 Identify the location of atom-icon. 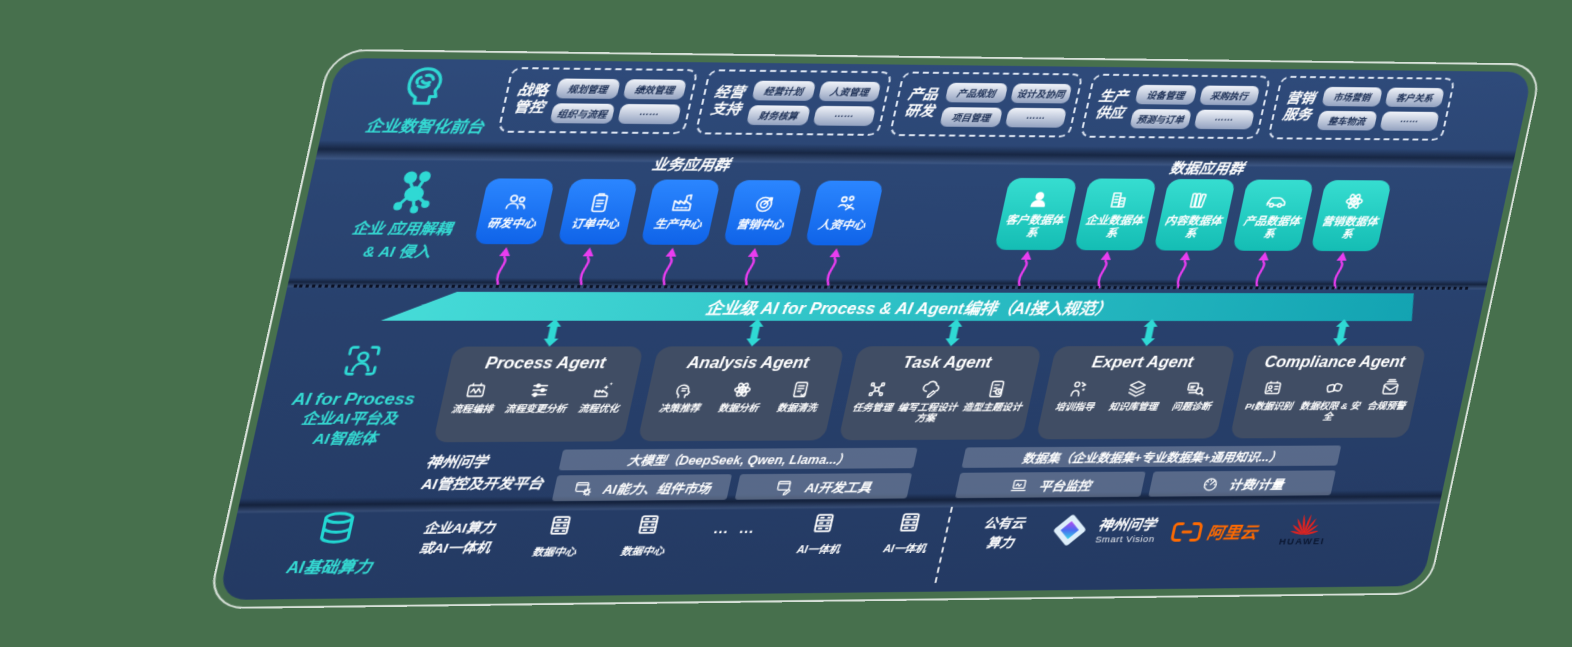
(1354, 201).